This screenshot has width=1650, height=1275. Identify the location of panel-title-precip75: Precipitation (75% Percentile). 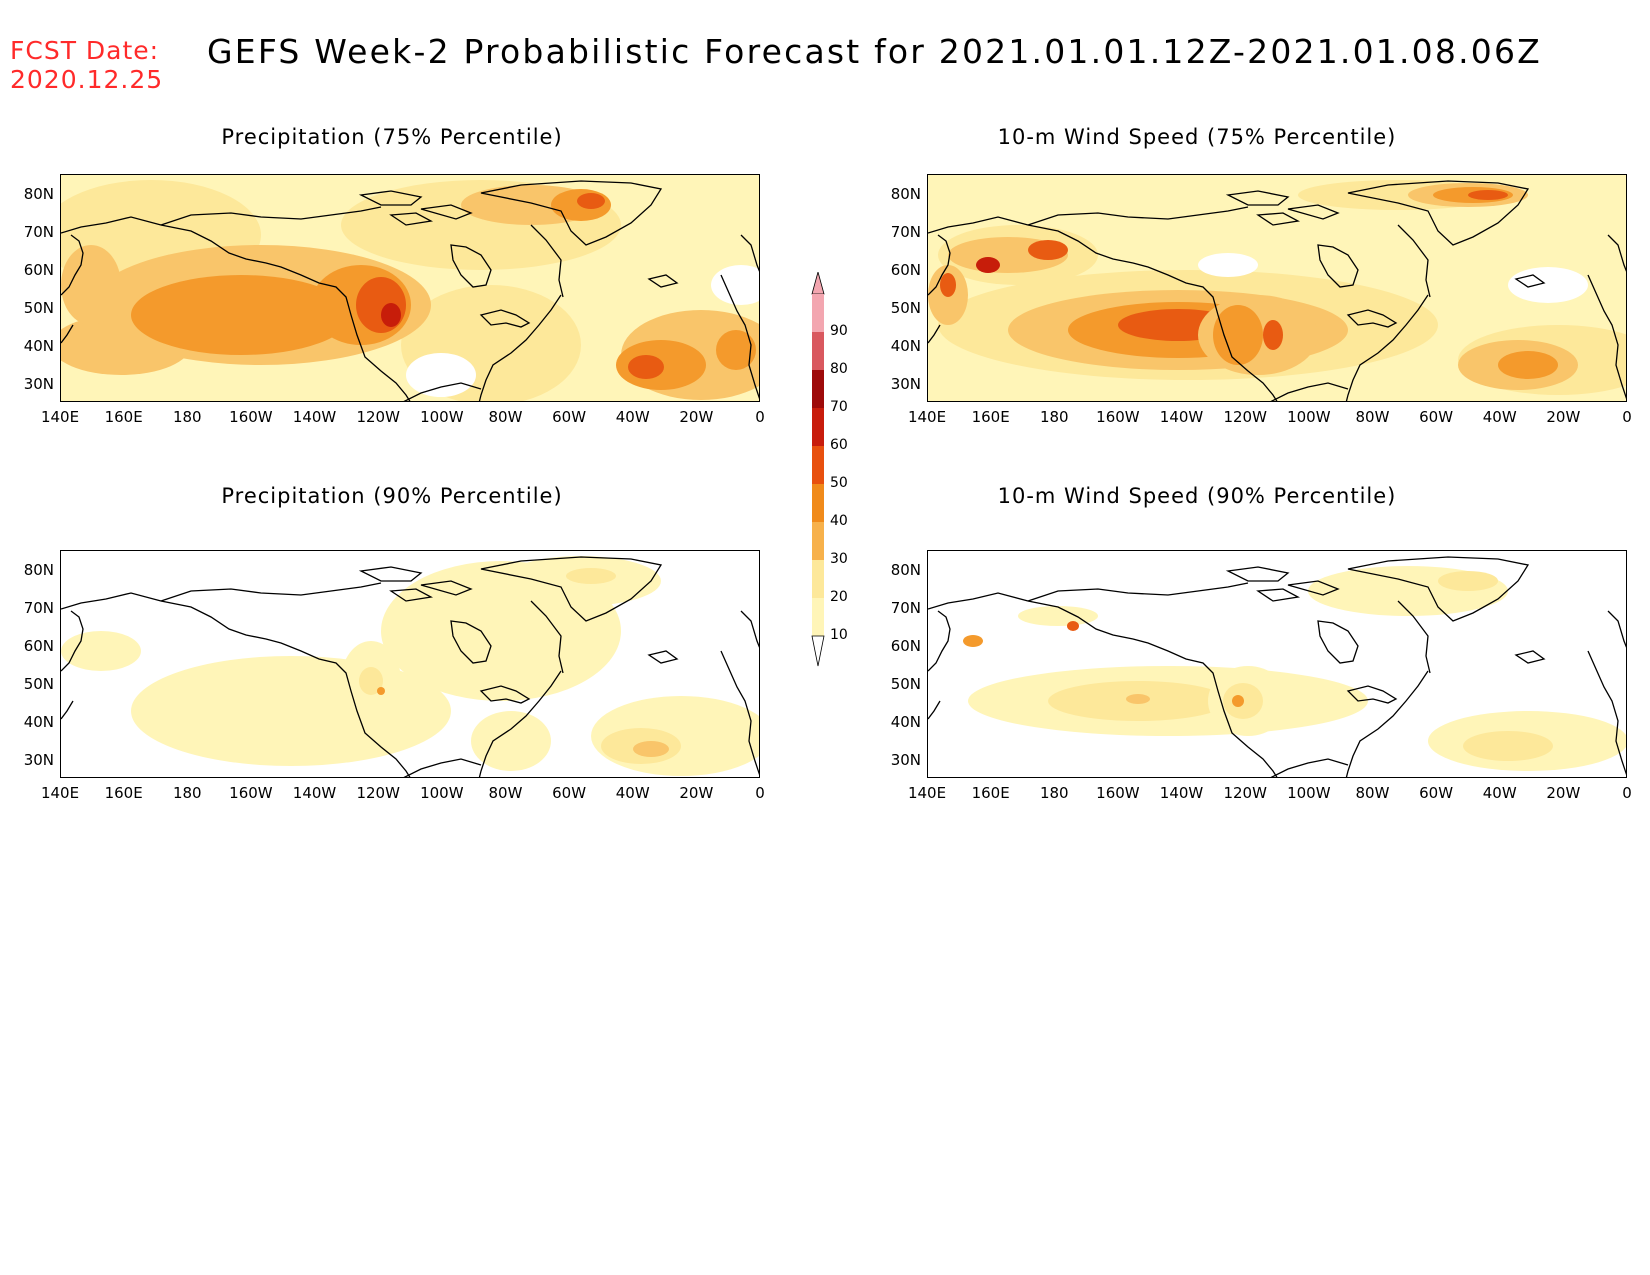
(392, 137).